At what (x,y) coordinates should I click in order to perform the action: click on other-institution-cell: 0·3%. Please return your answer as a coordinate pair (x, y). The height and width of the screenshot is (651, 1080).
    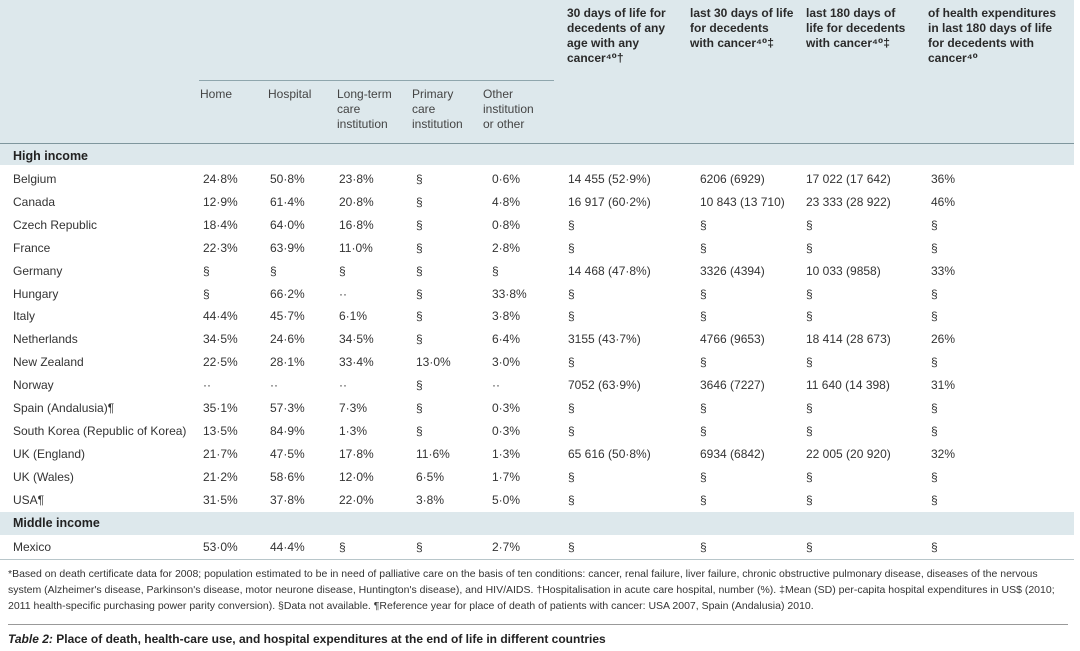
    Looking at the image, I should click on (506, 408).